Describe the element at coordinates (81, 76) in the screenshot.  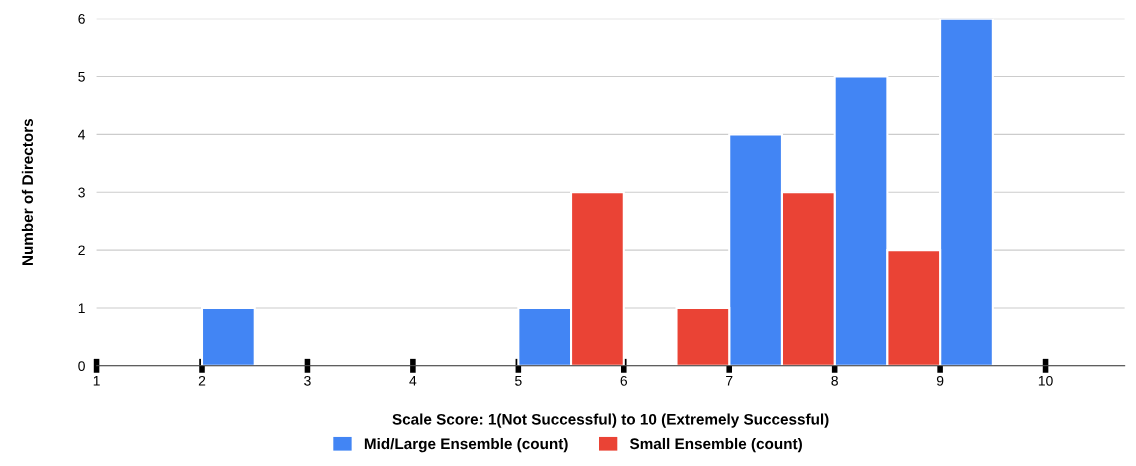
I see `y-tick-label: 5` at that location.